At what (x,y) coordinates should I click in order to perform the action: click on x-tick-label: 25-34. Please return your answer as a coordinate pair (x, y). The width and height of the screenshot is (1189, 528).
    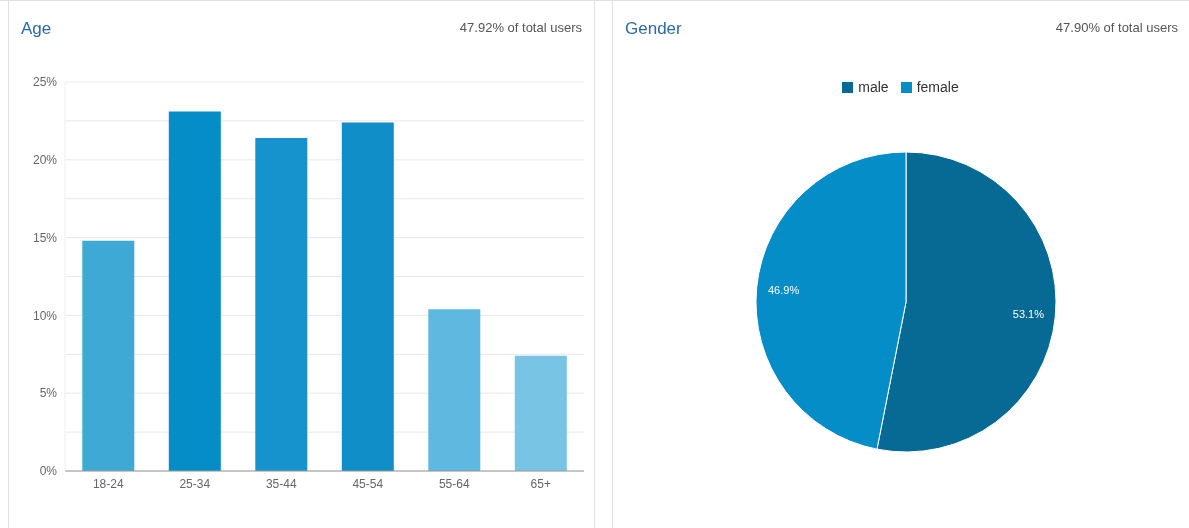
    Looking at the image, I should click on (195, 483).